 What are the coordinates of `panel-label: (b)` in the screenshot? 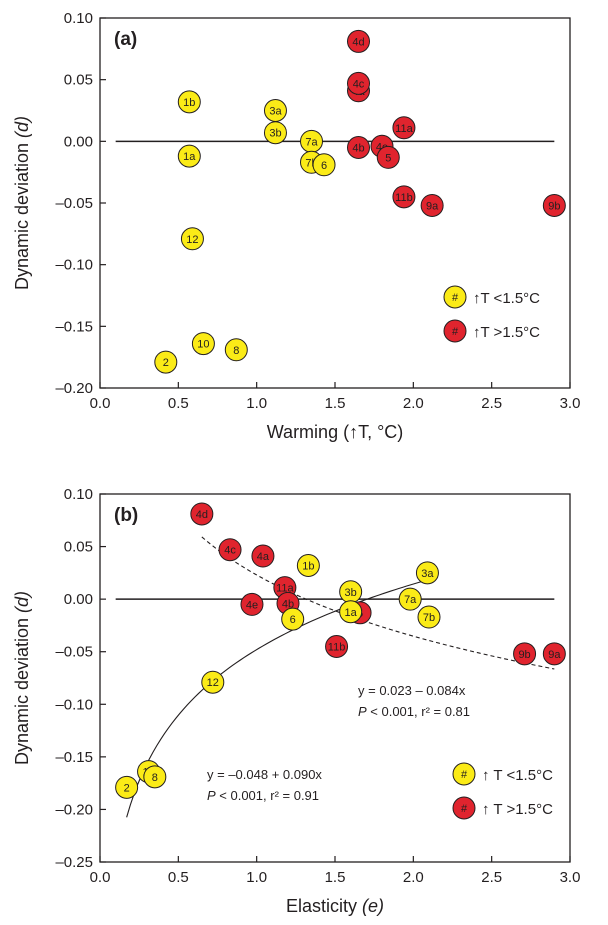 It's located at (126, 515).